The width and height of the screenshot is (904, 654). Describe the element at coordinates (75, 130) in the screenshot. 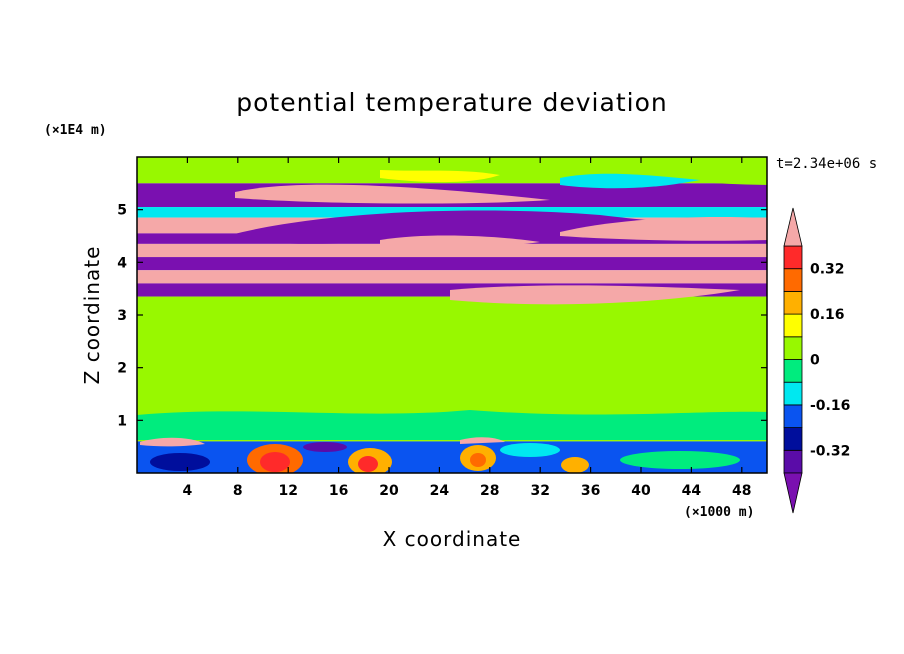

I see `y-unit-label: (×1E4 m)` at that location.